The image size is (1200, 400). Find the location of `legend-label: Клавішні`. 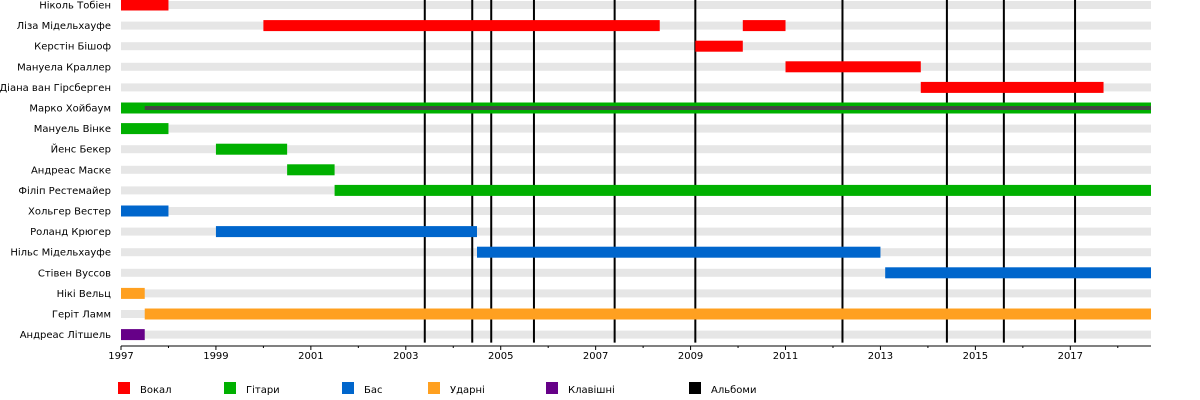

legend-label: Клавішні is located at coordinates (591, 390).